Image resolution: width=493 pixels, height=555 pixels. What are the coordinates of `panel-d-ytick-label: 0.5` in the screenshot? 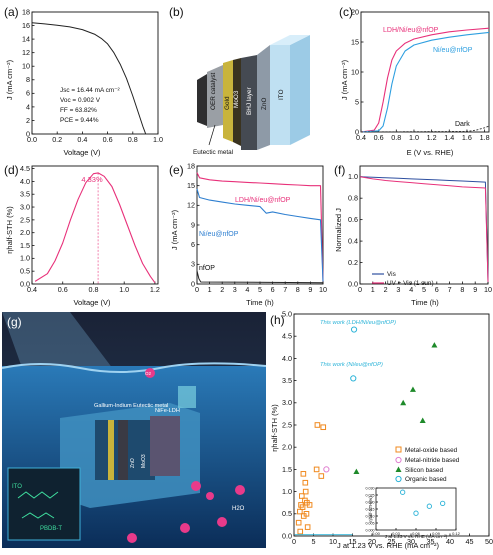 It's located at (25, 271).